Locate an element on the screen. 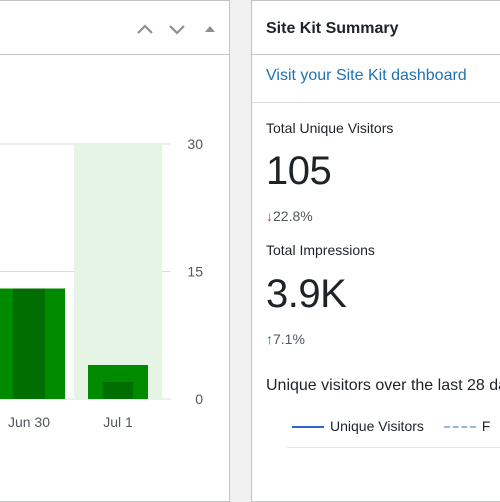 The width and height of the screenshot is (500, 502). impressions-change: ↑7.1% is located at coordinates (285, 339).